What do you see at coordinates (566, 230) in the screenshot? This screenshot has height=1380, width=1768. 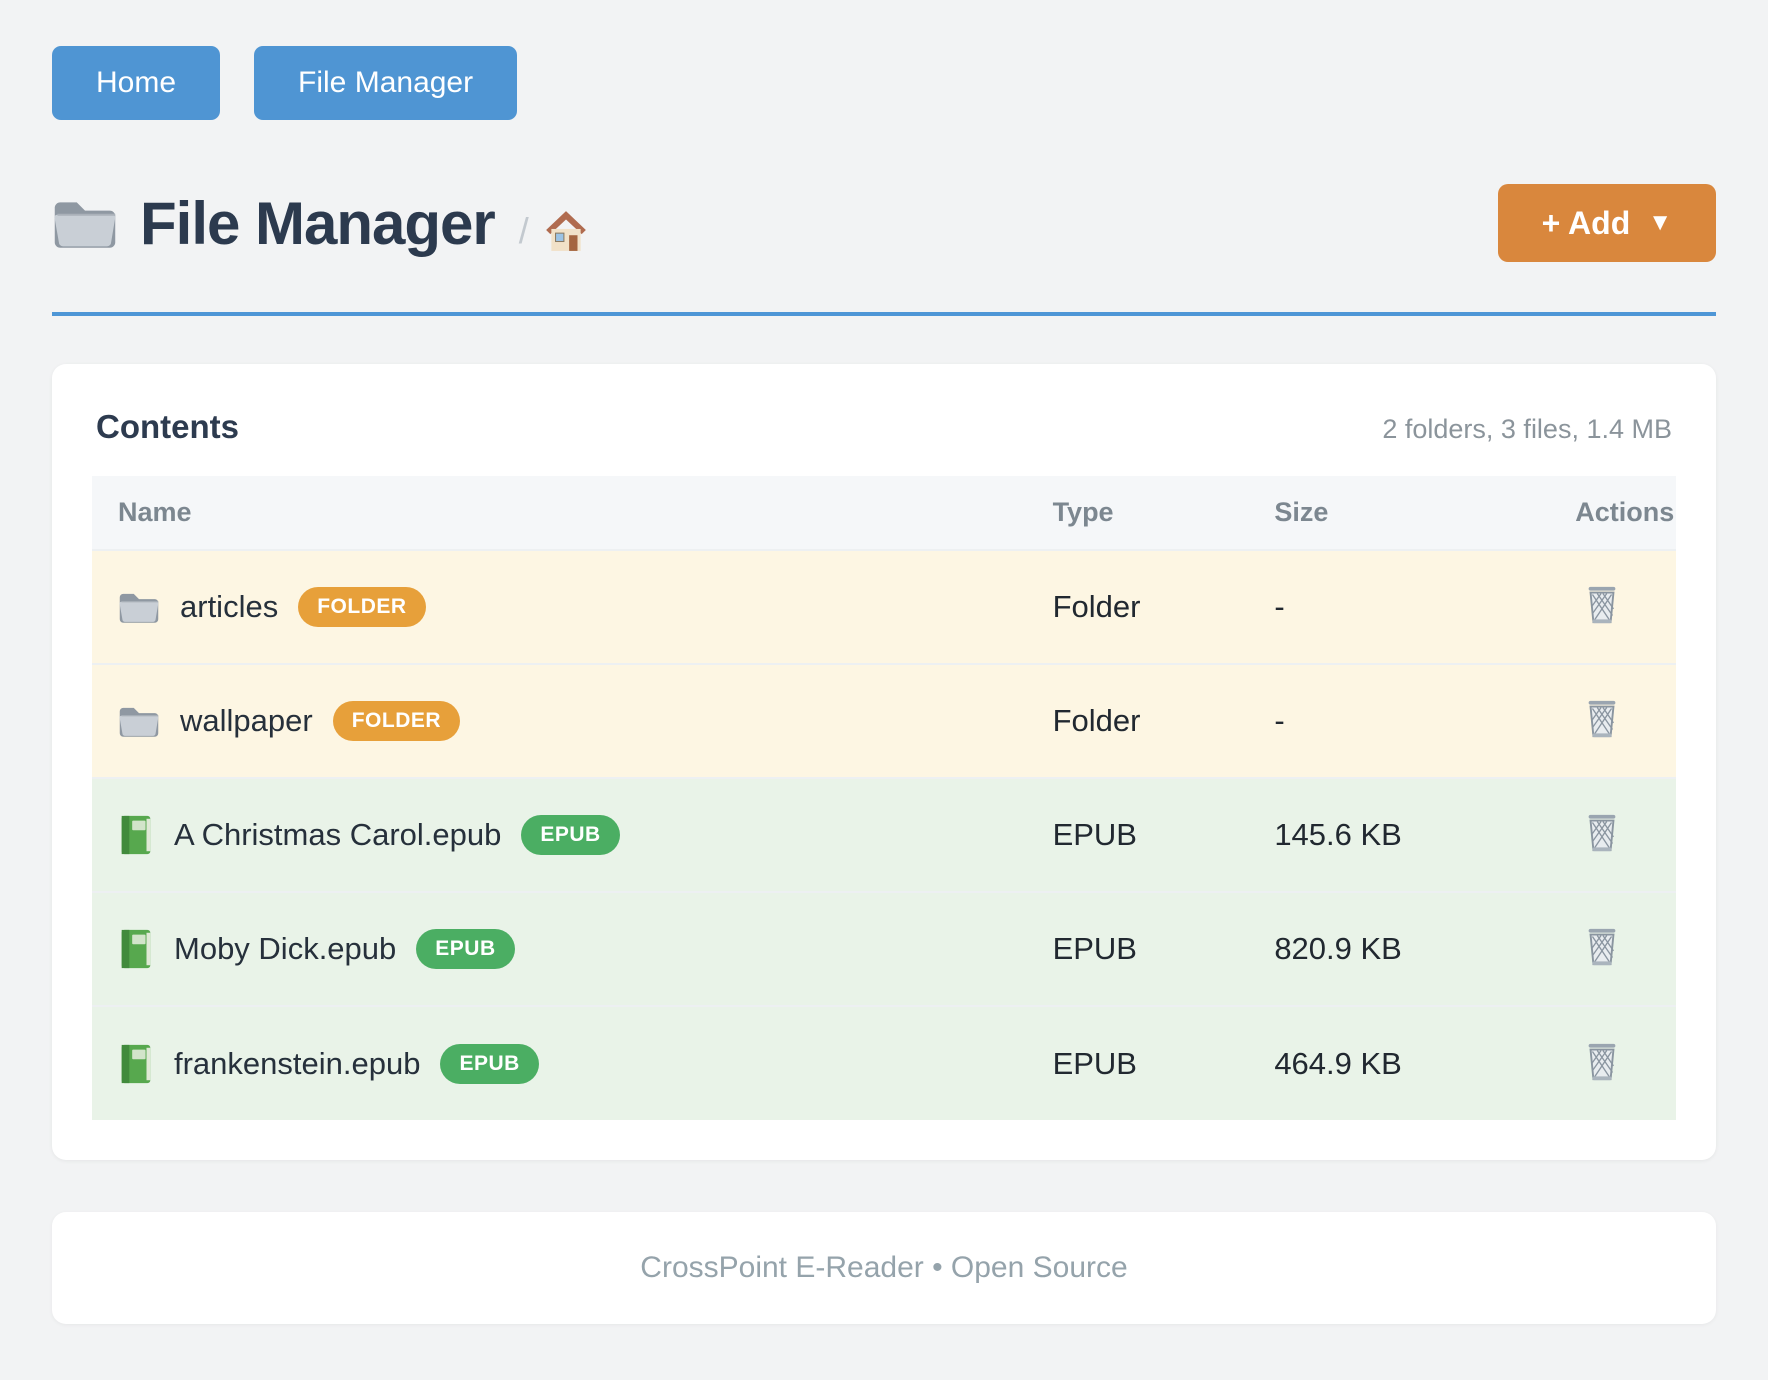 I see `home-icon` at bounding box center [566, 230].